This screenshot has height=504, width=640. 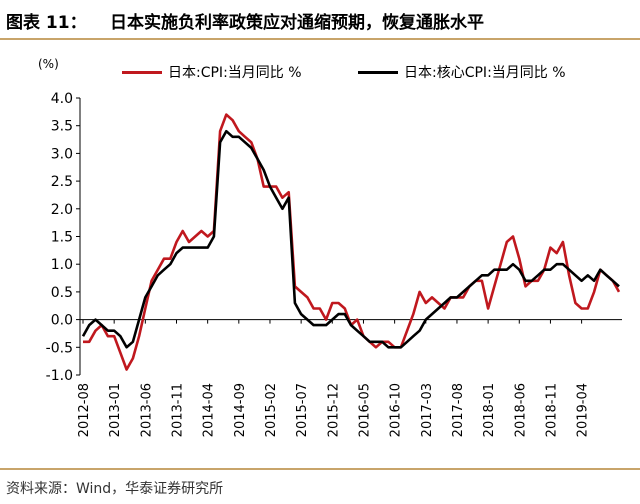 What do you see at coordinates (320, 486) in the screenshot?
I see `source-bar: 资料来源：Wind，华泰证券研究所` at bounding box center [320, 486].